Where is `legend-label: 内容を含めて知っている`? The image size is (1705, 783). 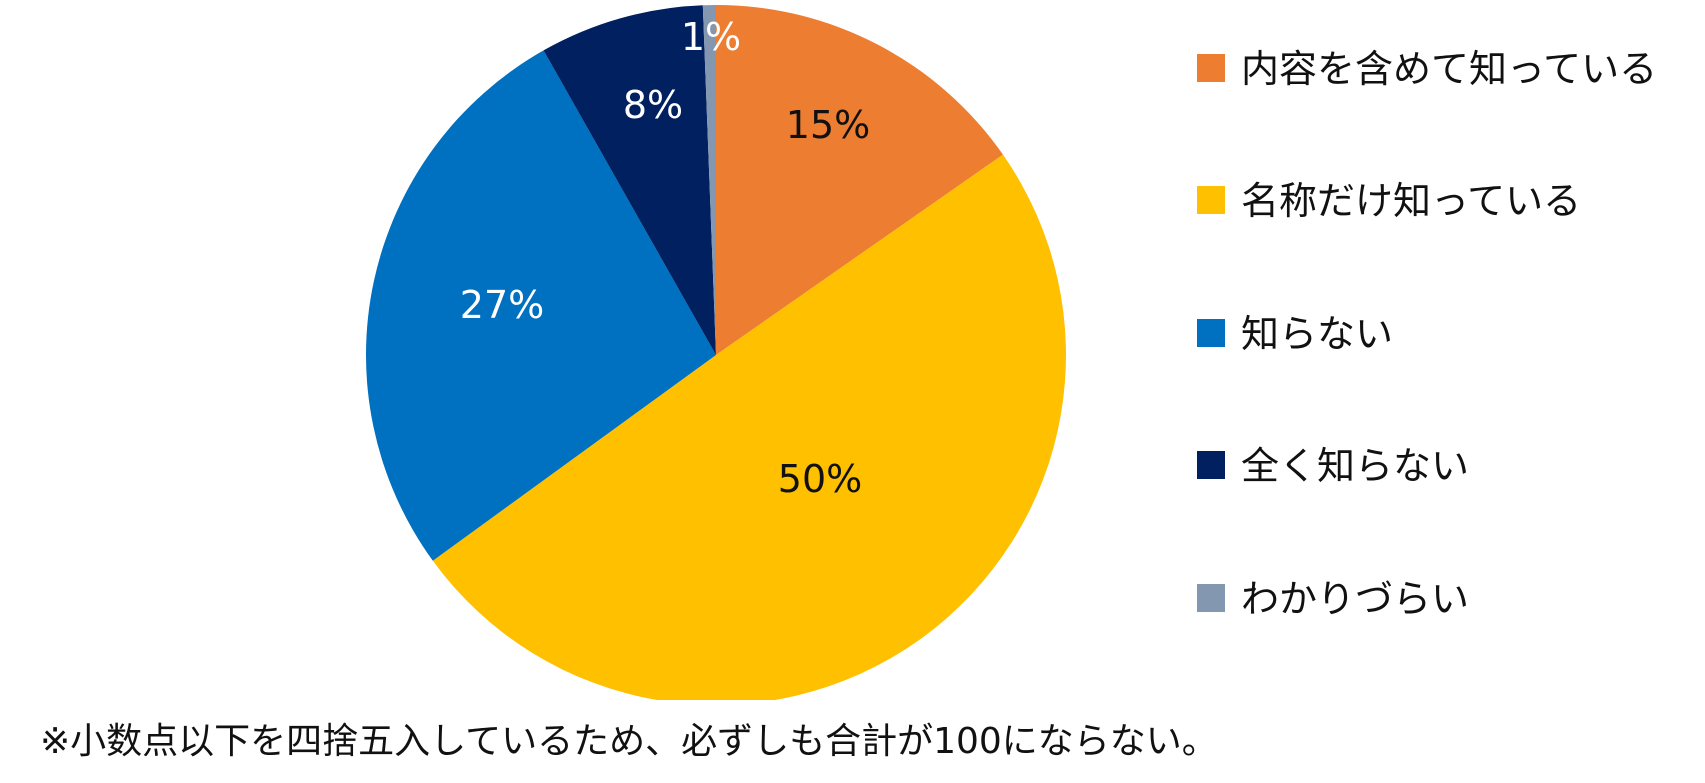 legend-label: 内容を含めて知っている is located at coordinates (1449, 68).